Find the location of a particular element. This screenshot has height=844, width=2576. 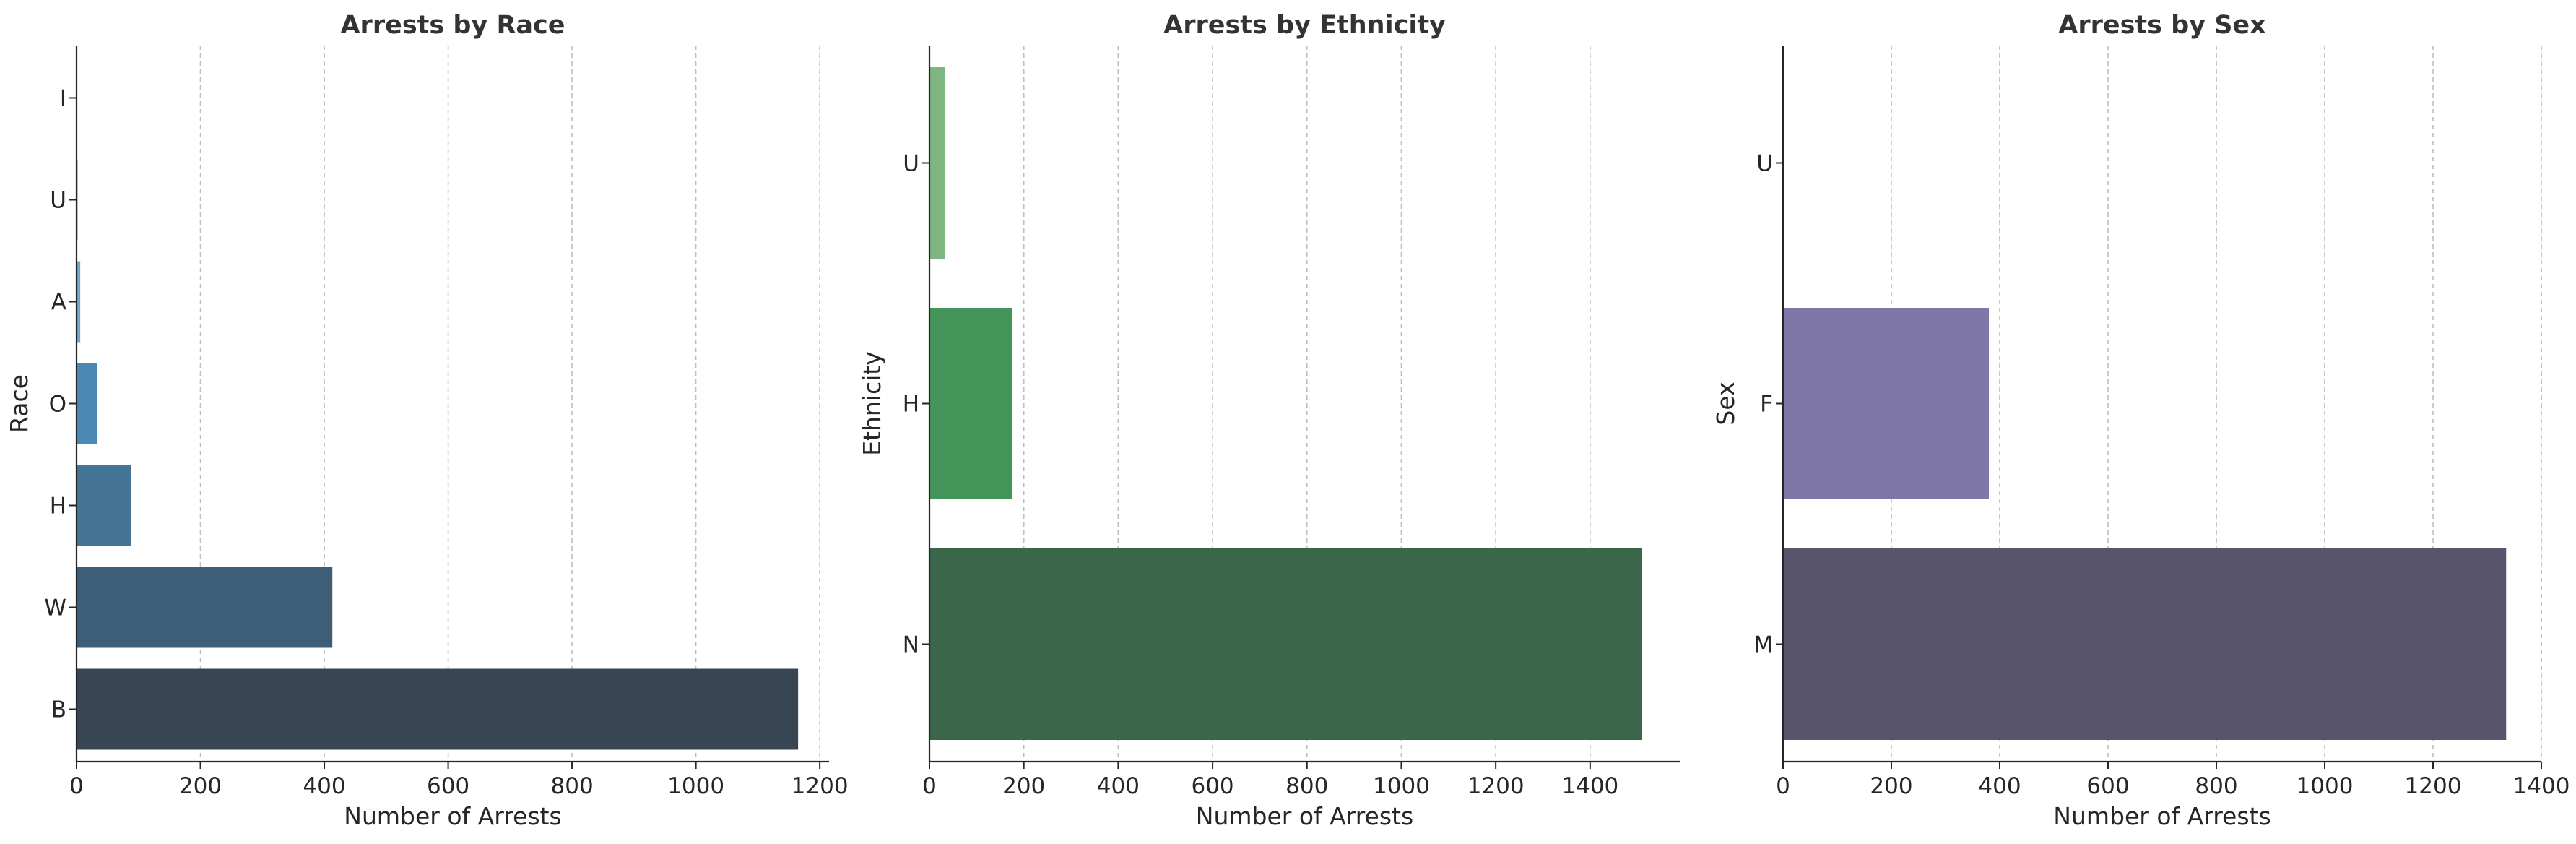

bar-W is located at coordinates (205, 608).